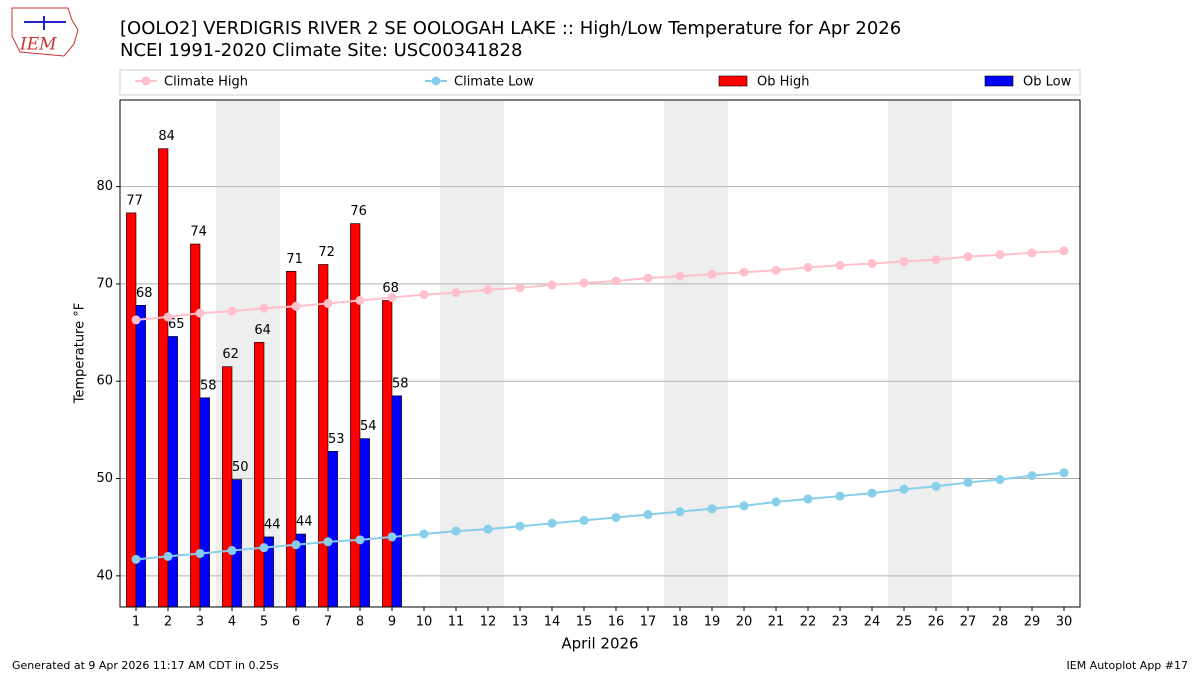 This screenshot has width=1200, height=679. What do you see at coordinates (232, 622) in the screenshot?
I see `x-tick-label: 4` at bounding box center [232, 622].